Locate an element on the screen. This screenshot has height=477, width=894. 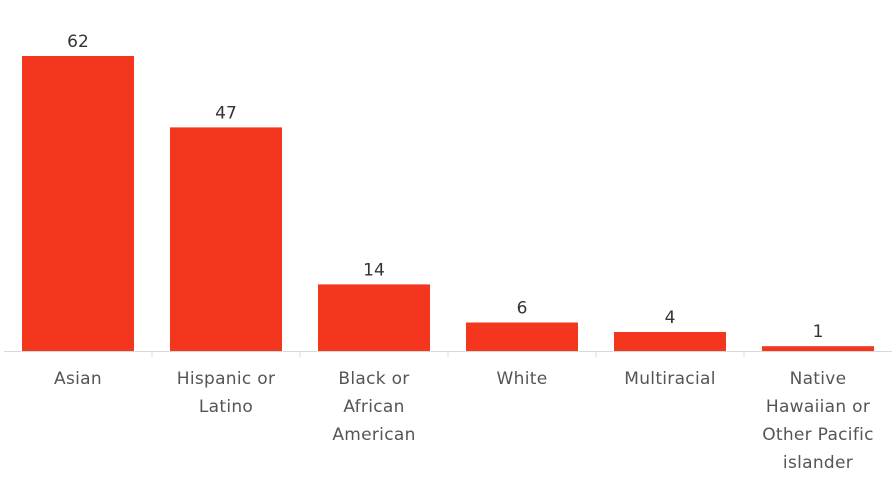
value-label-3: 6 is located at coordinates (522, 309).